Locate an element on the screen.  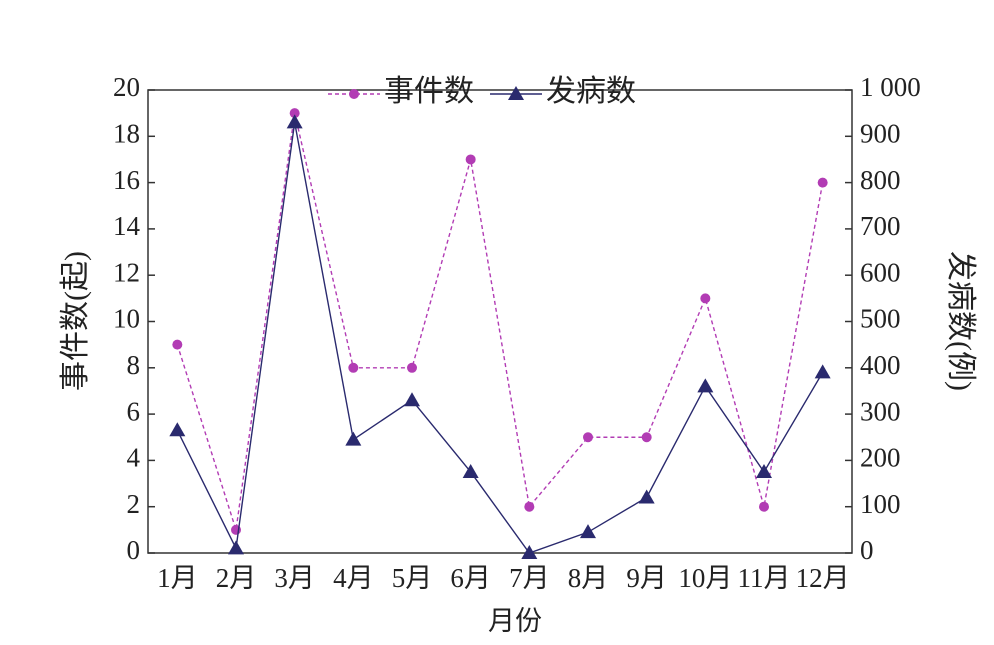
y-tick-label: 10 is located at coordinates (126, 319).